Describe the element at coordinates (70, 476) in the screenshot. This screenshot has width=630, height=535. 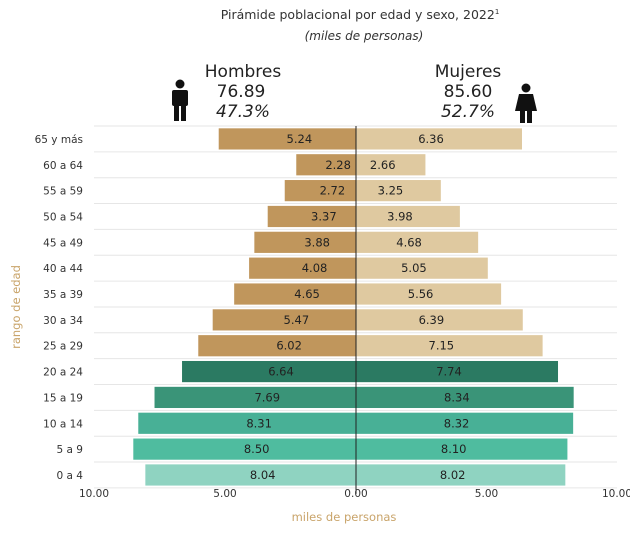
I see `category-label: 0 a 4` at that location.